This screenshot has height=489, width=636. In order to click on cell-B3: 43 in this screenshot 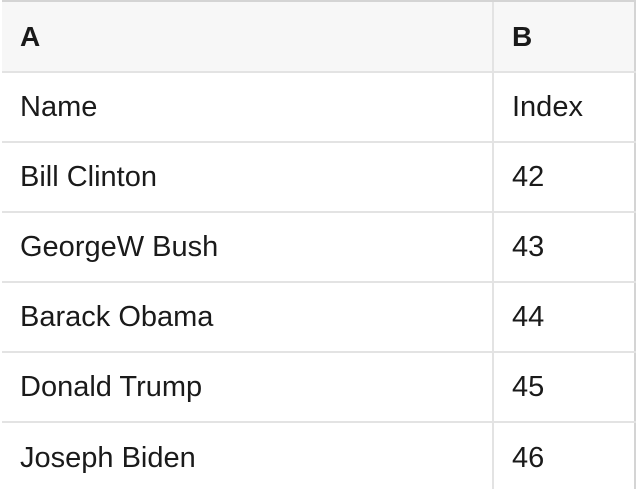, I will do `click(565, 247)`.